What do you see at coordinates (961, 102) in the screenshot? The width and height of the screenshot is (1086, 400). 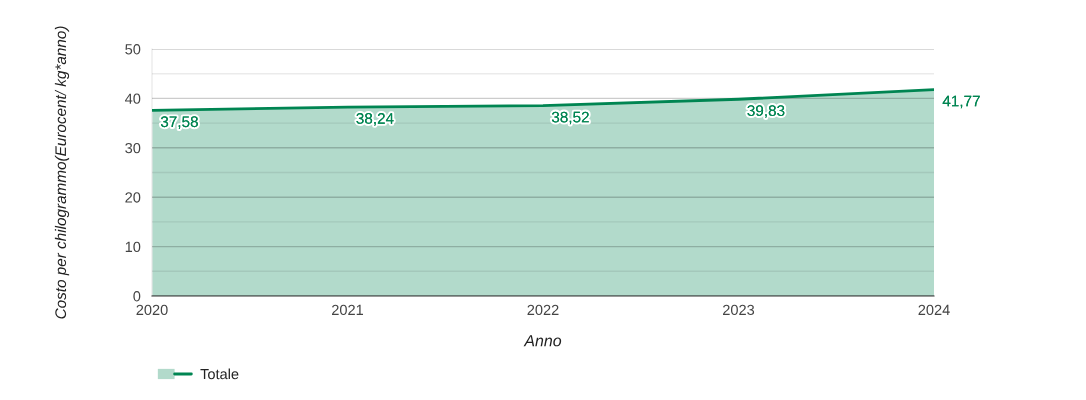 I see `data-label: 41,77` at bounding box center [961, 102].